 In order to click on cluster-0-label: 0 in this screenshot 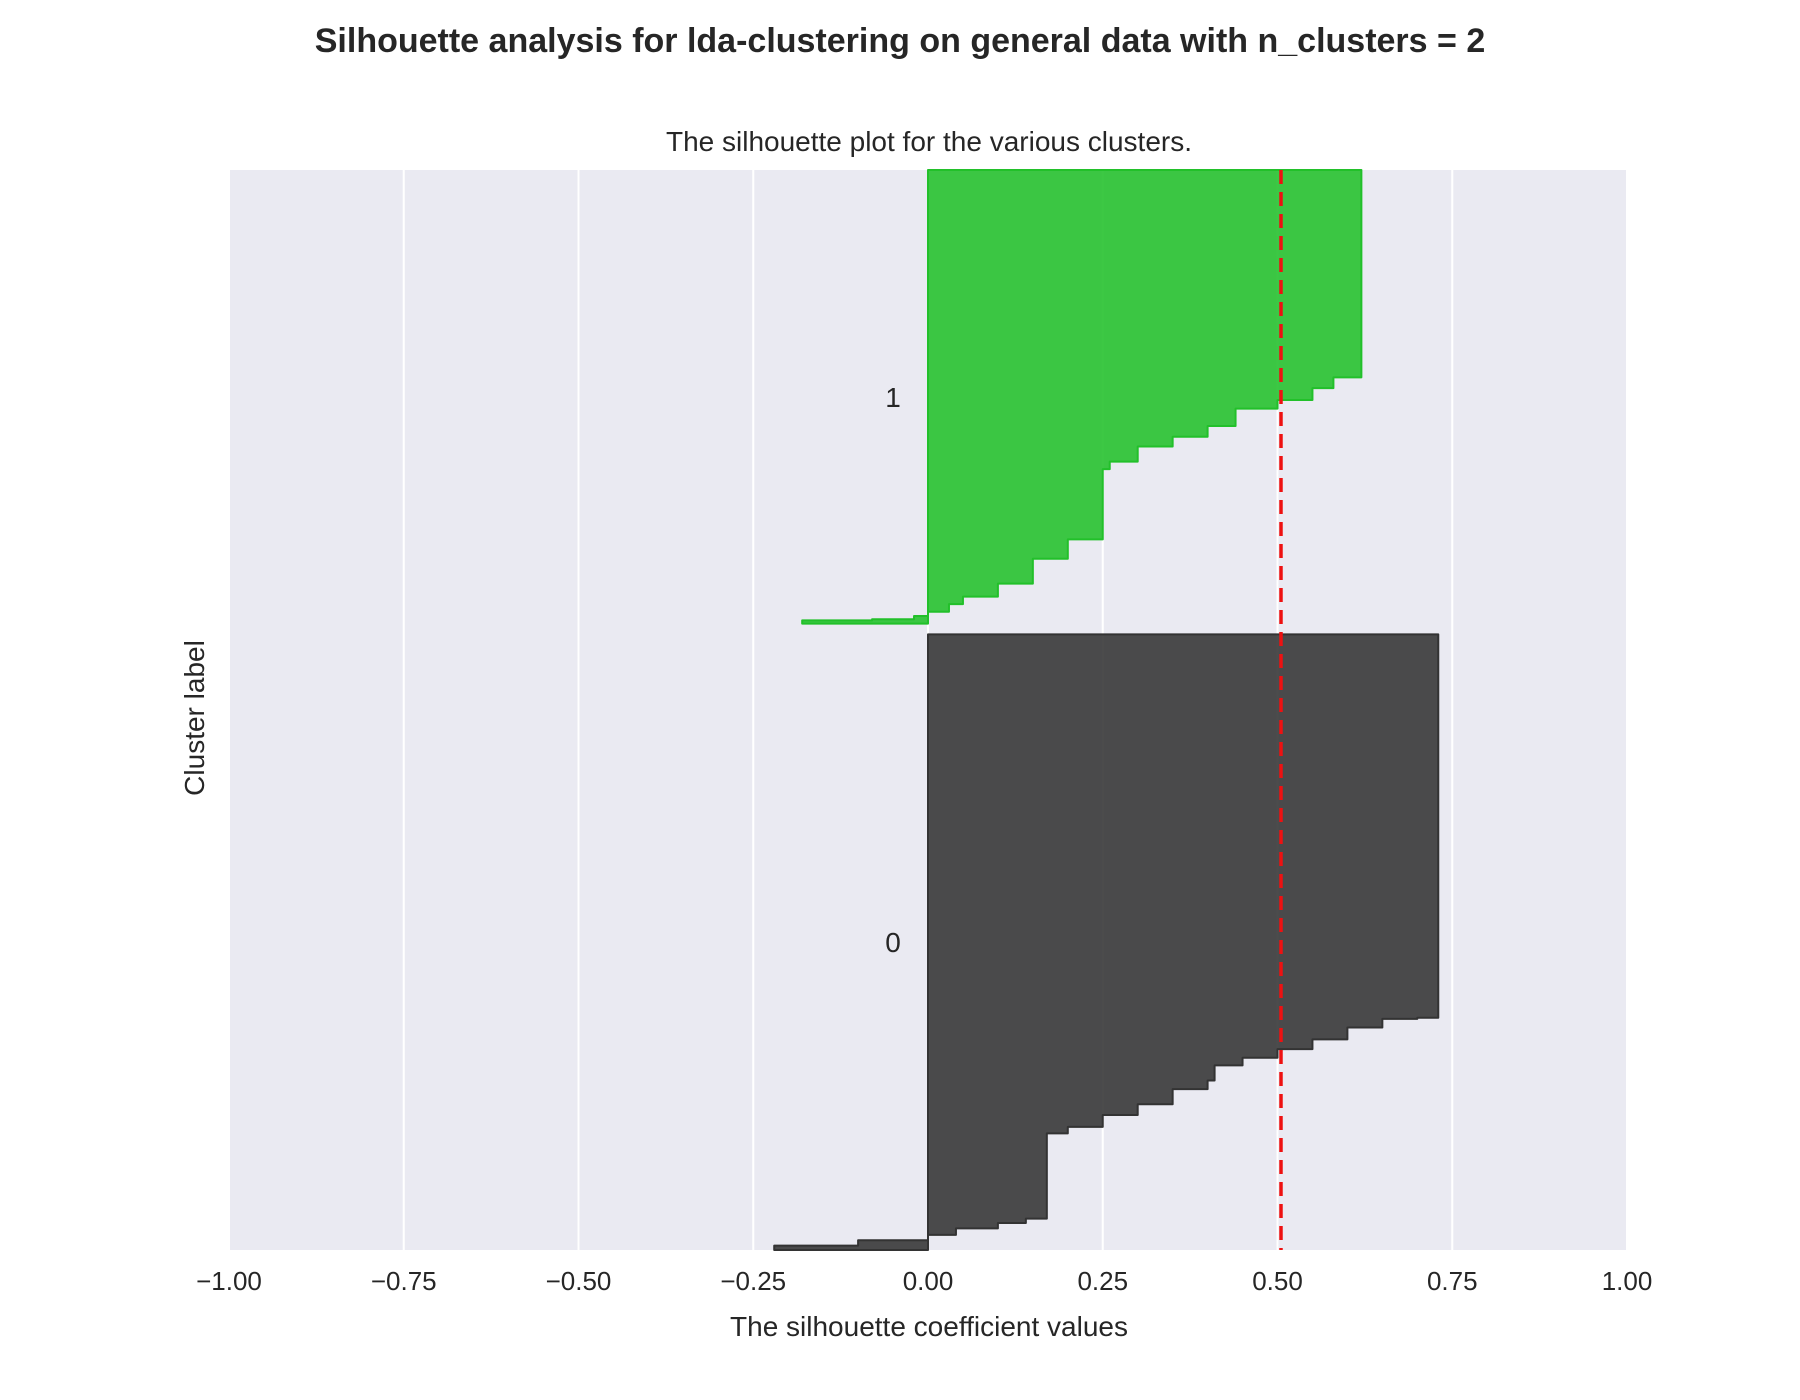, I will do `click(893, 942)`.